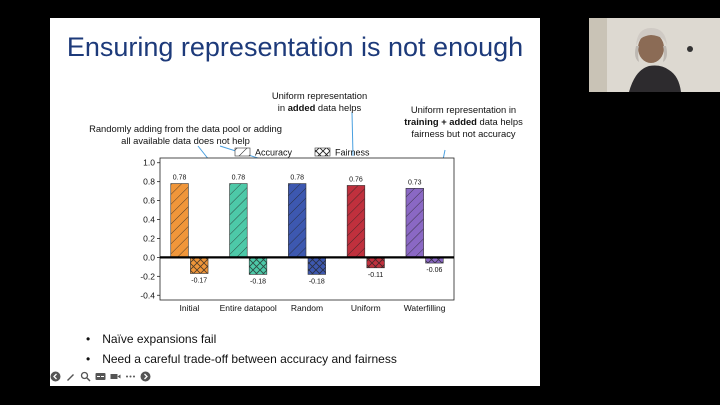 The width and height of the screenshot is (720, 405). Describe the element at coordinates (70, 376) in the screenshot. I see `pen-icon` at that location.